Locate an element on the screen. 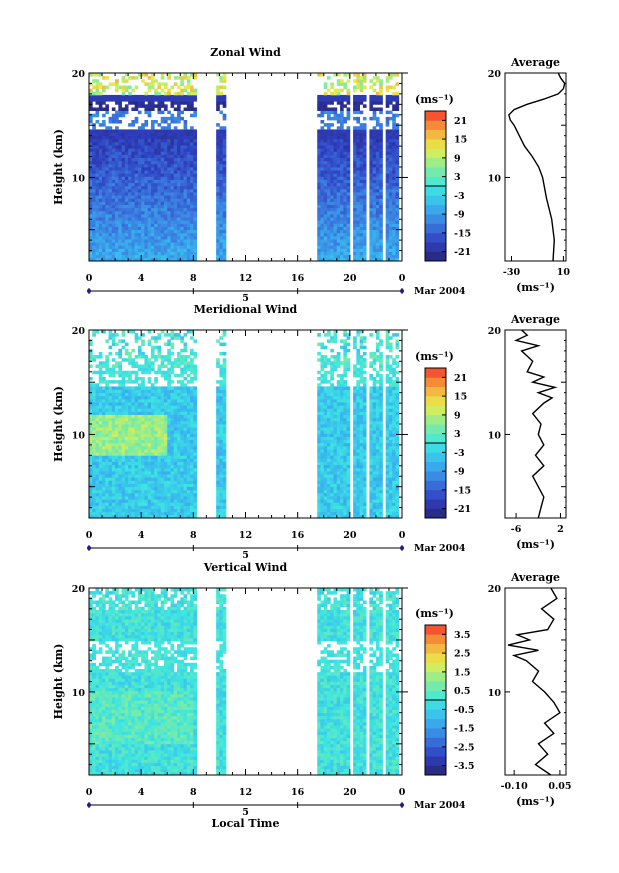  colorbar-band is located at coordinates (435, 247).